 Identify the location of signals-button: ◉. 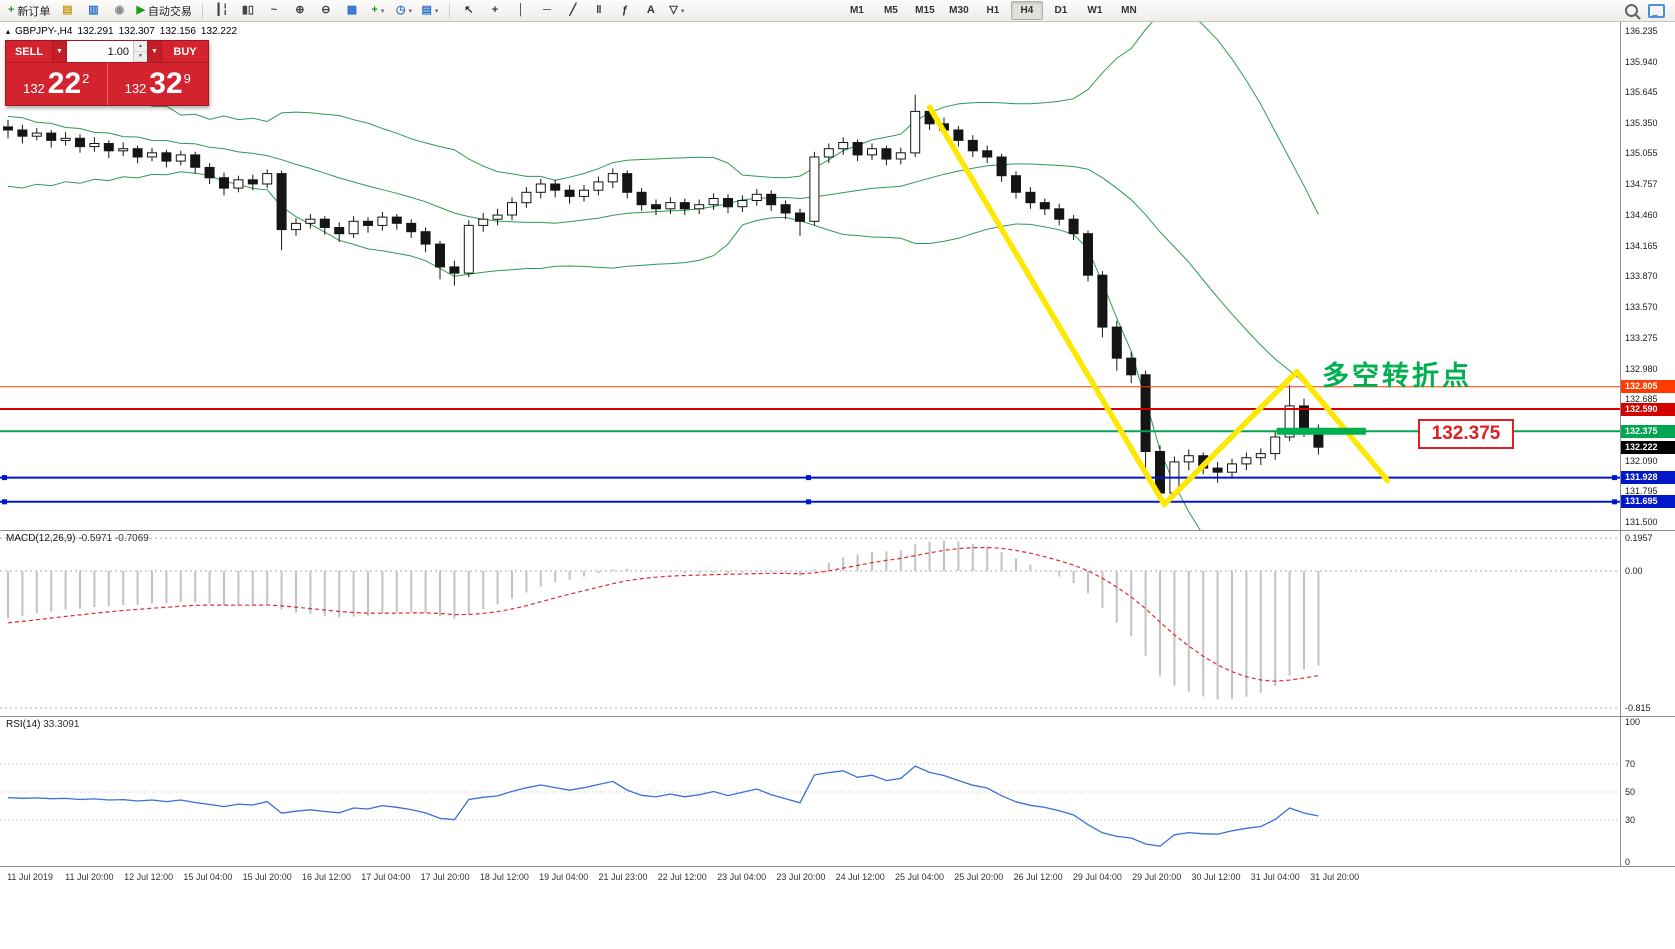
(119, 11).